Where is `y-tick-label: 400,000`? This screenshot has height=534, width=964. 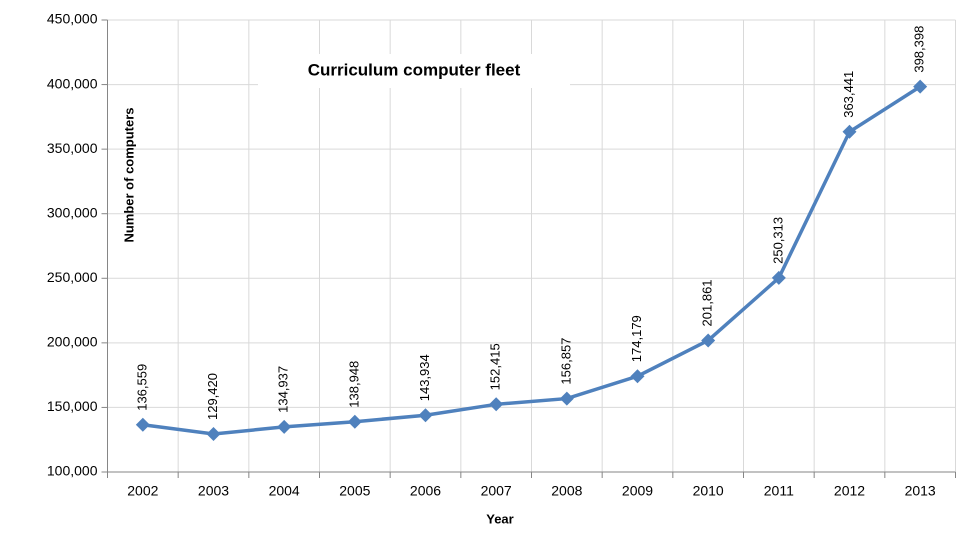
y-tick-label: 400,000 is located at coordinates (72, 83).